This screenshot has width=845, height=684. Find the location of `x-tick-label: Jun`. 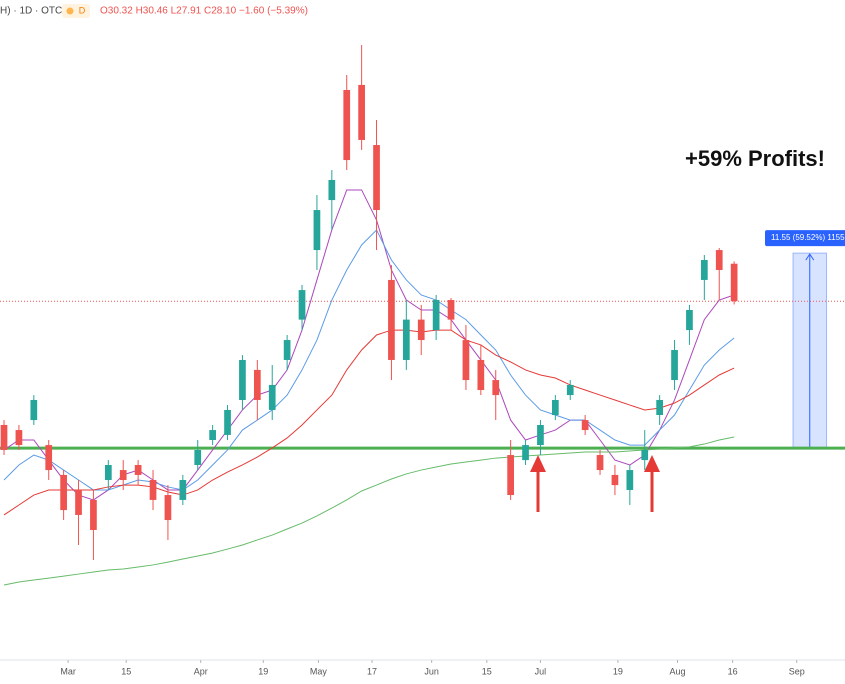

x-tick-label: Jun is located at coordinates (431, 671).